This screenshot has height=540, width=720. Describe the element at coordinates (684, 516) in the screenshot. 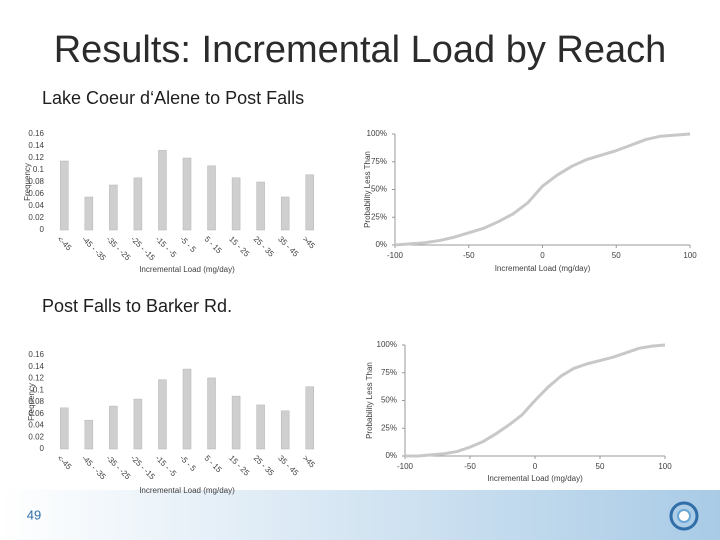

I see `logo` at that location.